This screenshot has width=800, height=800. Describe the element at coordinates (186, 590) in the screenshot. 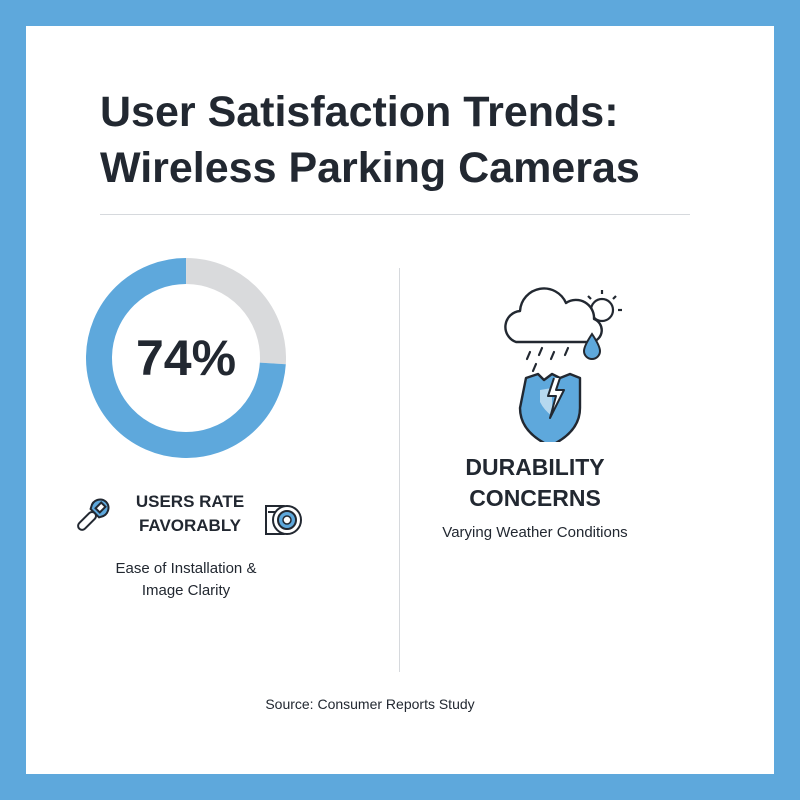

I see `favorable-sub-line-2: Image Clarity` at that location.